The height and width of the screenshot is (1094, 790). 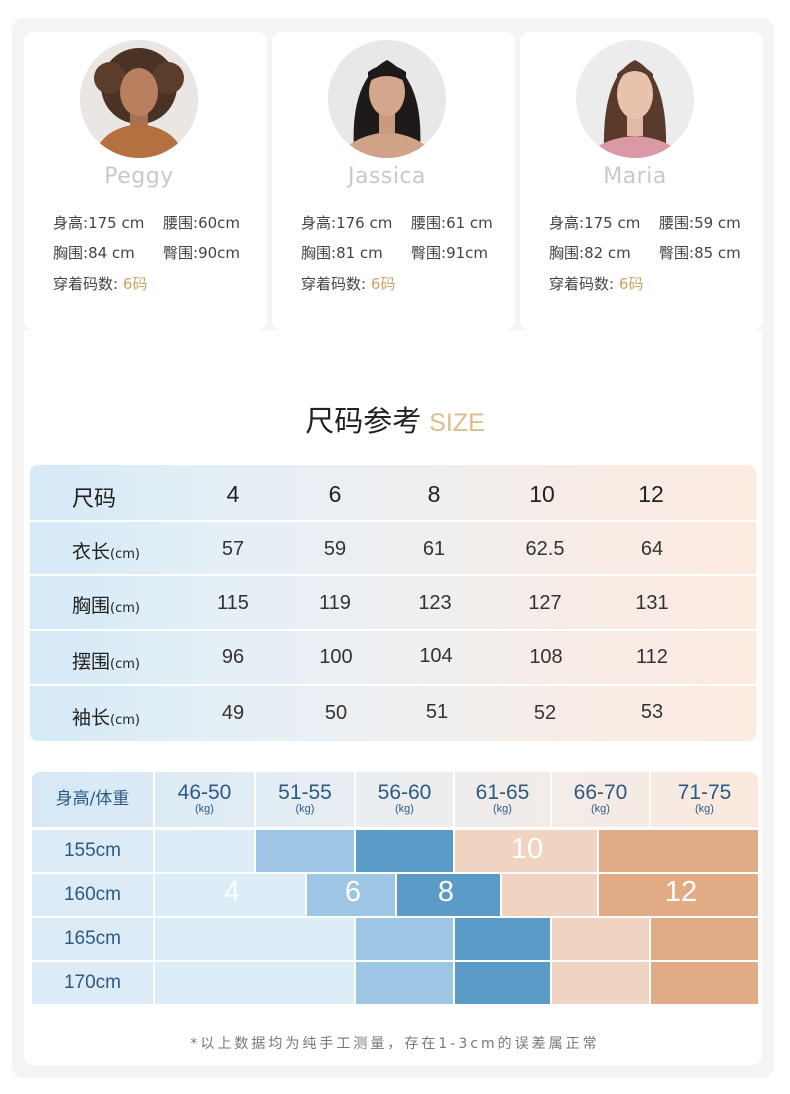 What do you see at coordinates (635, 176) in the screenshot?
I see `model-name: Maria` at bounding box center [635, 176].